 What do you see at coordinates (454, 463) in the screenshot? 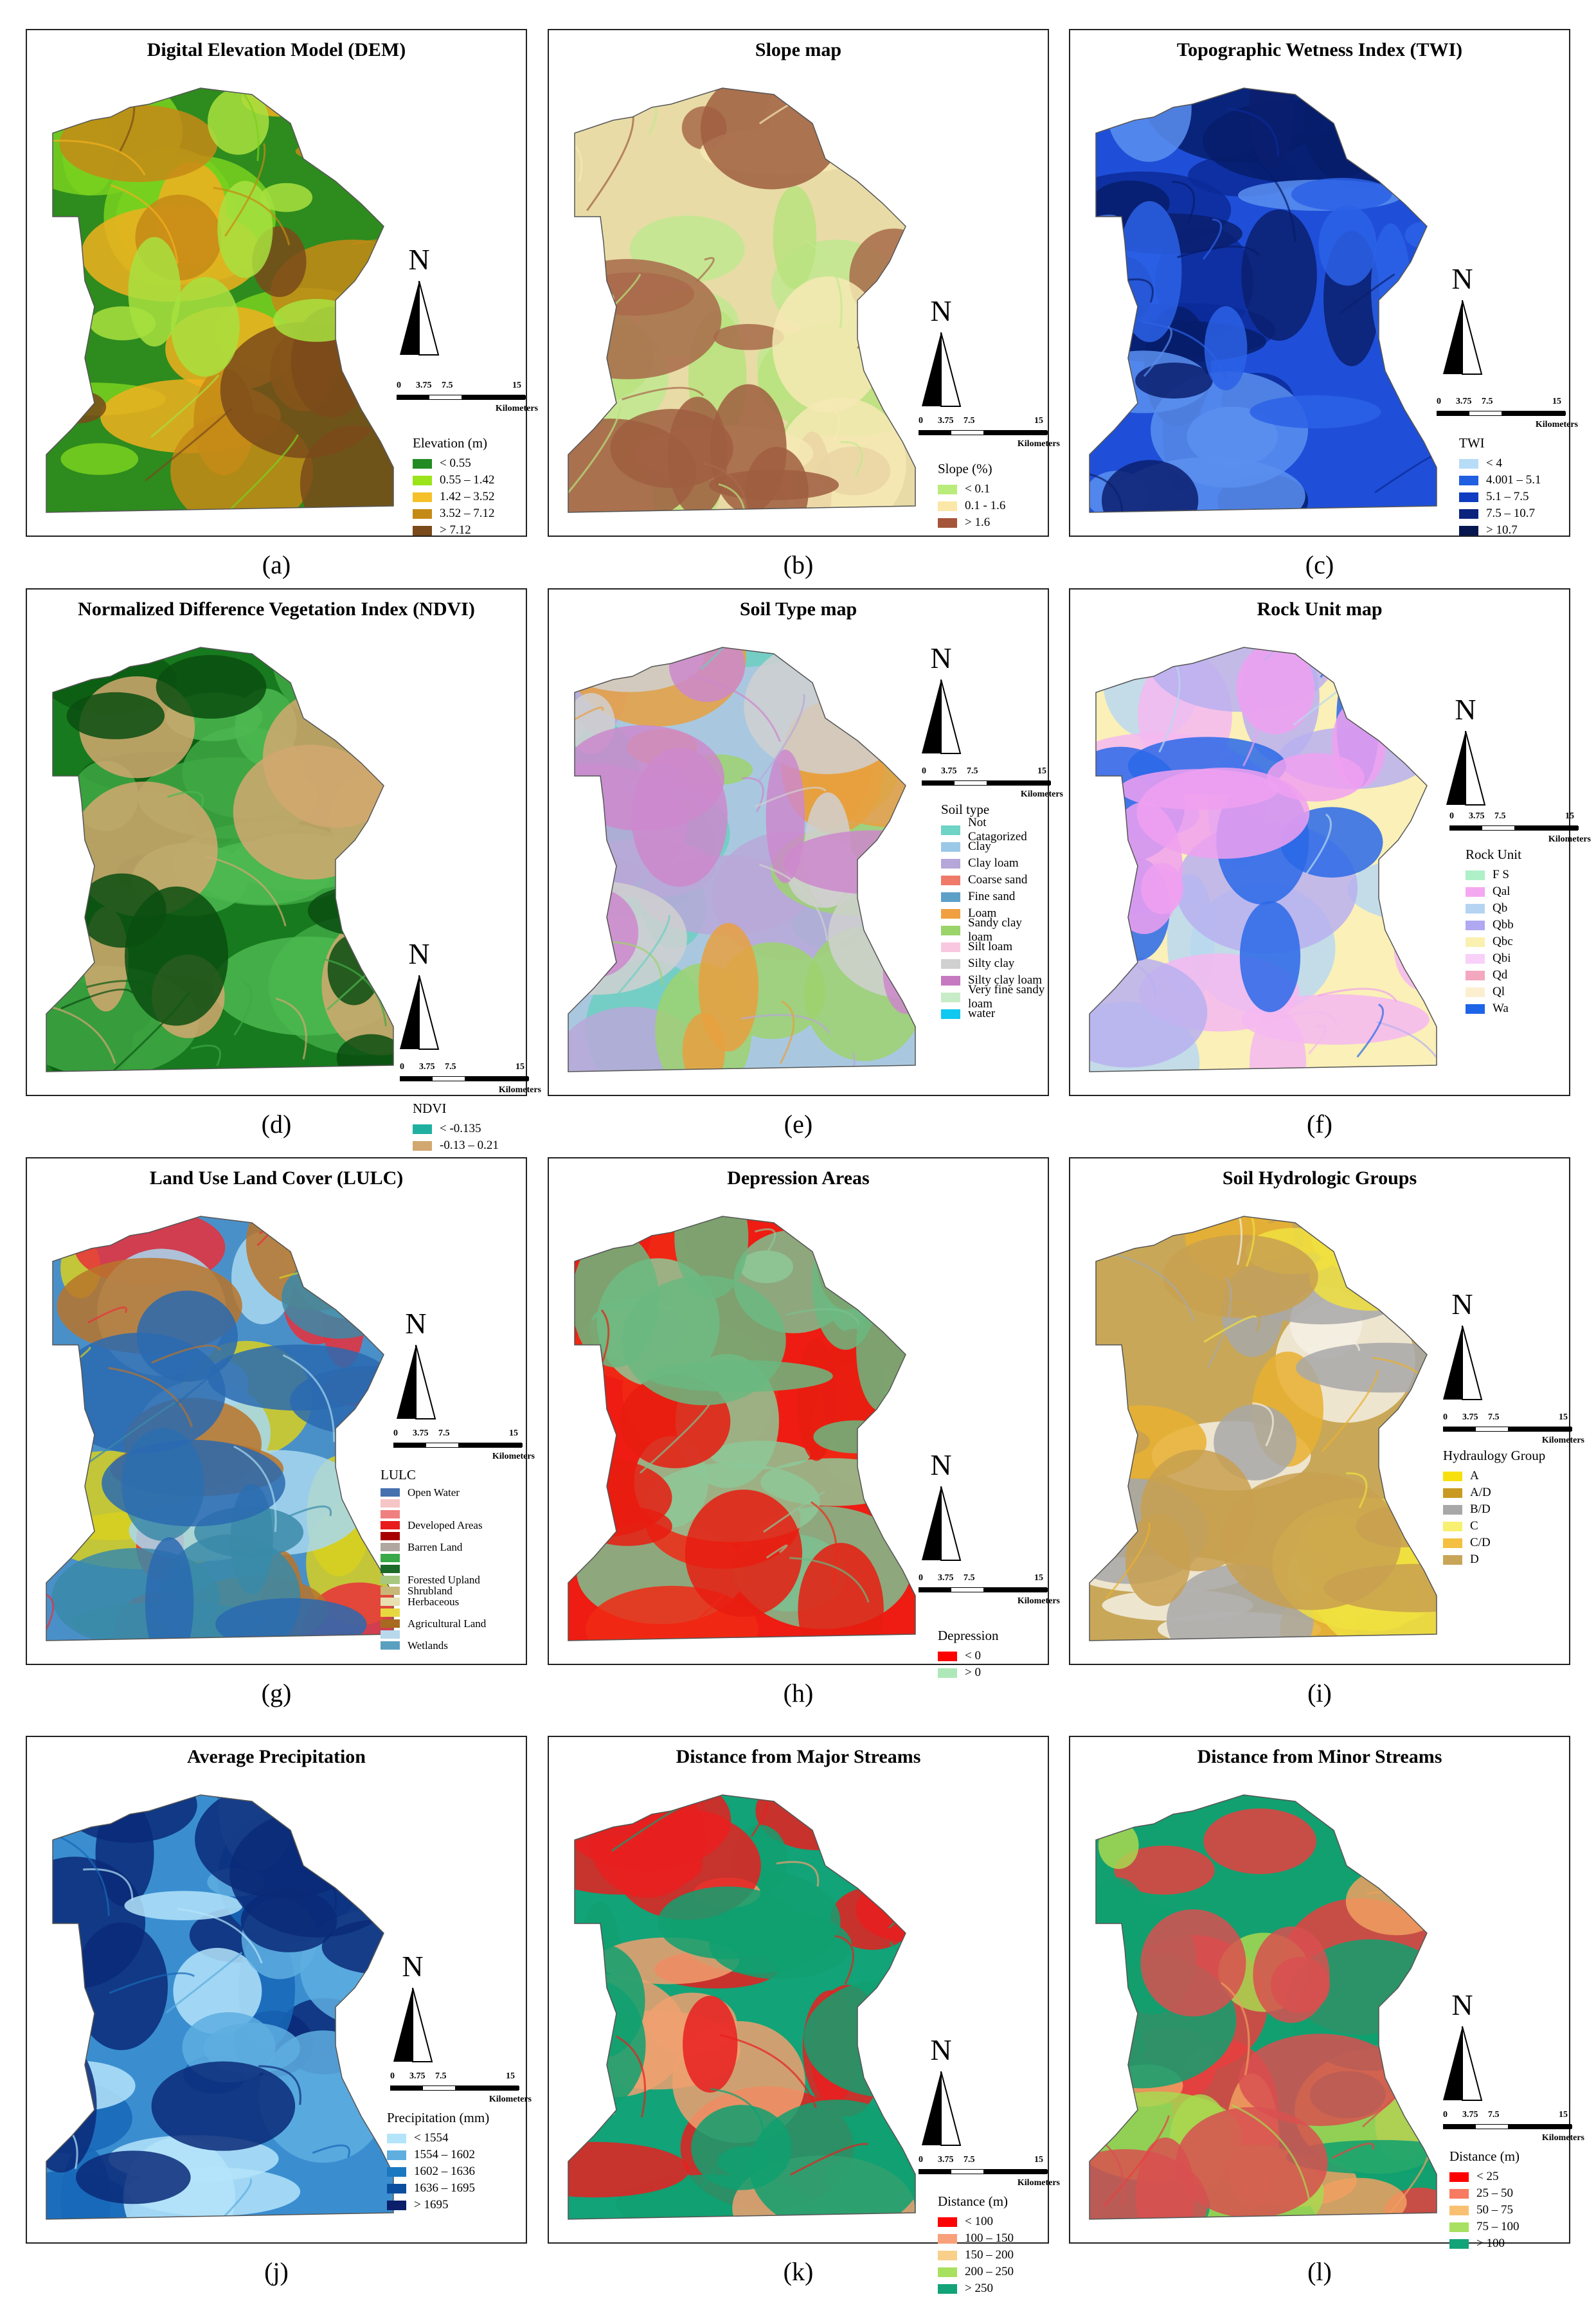
I see `legend-item: < 0.55` at bounding box center [454, 463].